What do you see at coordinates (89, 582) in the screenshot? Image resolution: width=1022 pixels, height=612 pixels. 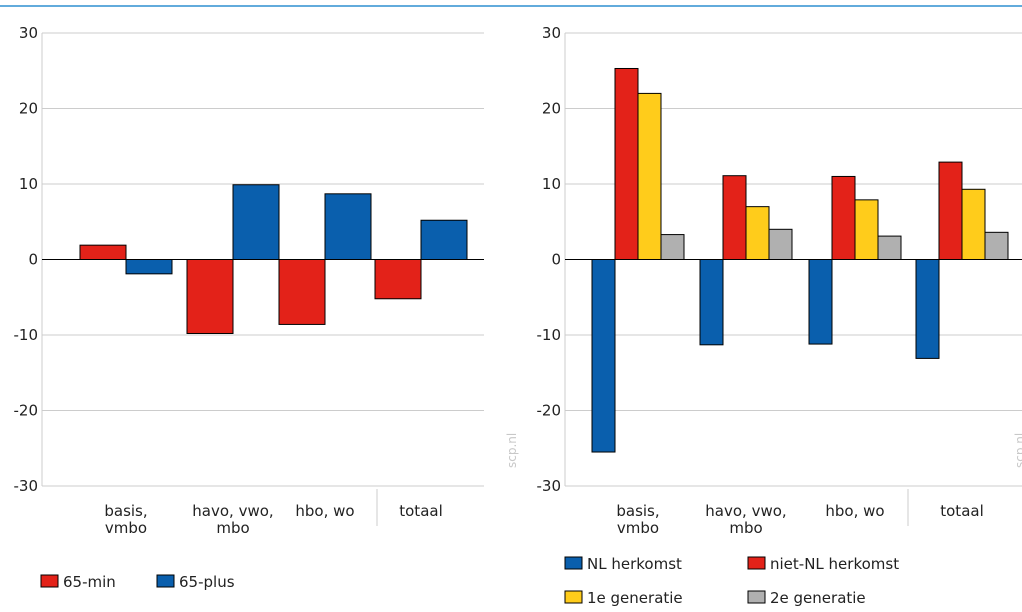 I see `legend-label: 65-min` at bounding box center [89, 582].